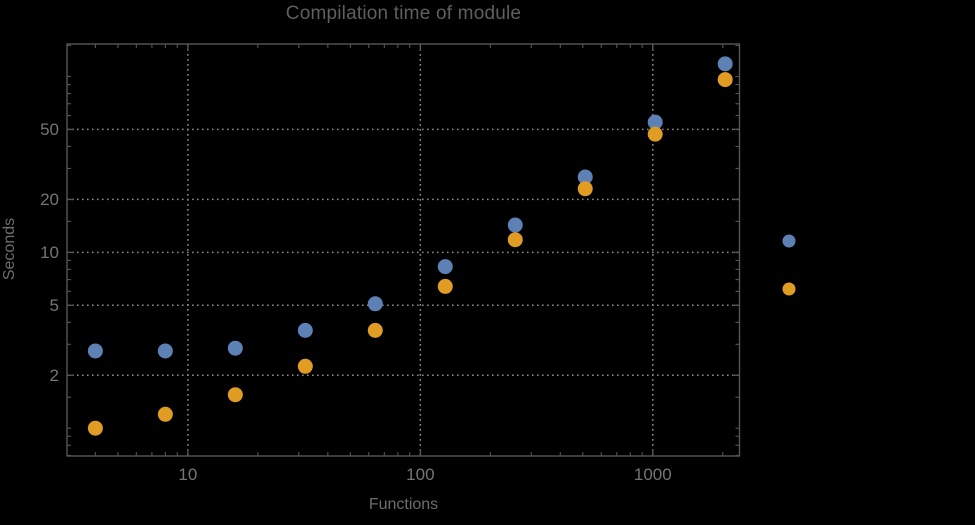  I want to click on x-tick-label: 100, so click(420, 474).